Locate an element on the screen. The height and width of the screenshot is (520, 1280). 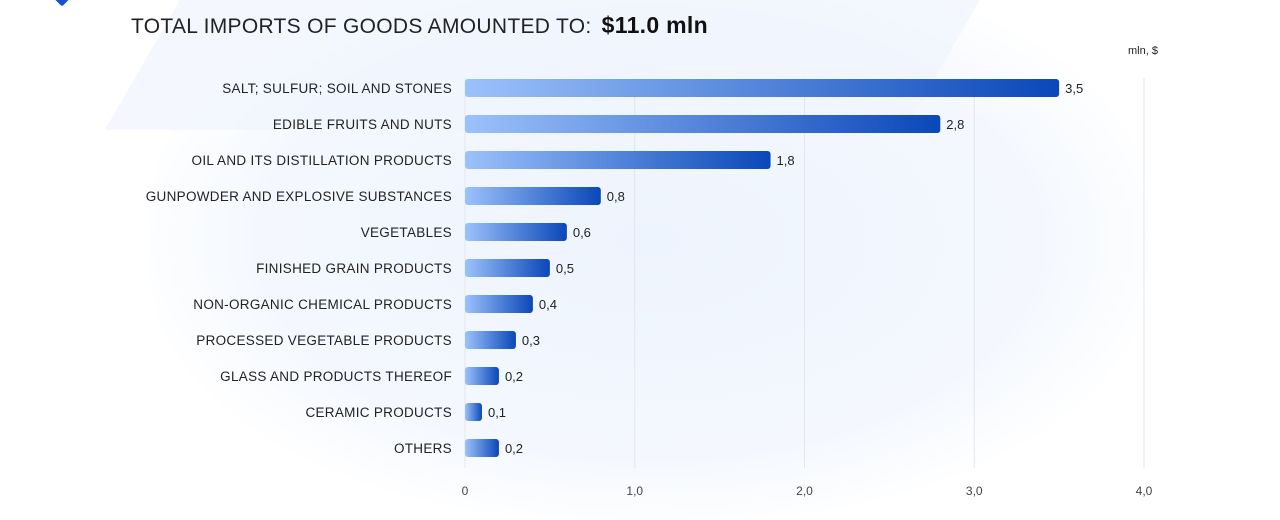
x-tick-label: 0 is located at coordinates (465, 491).